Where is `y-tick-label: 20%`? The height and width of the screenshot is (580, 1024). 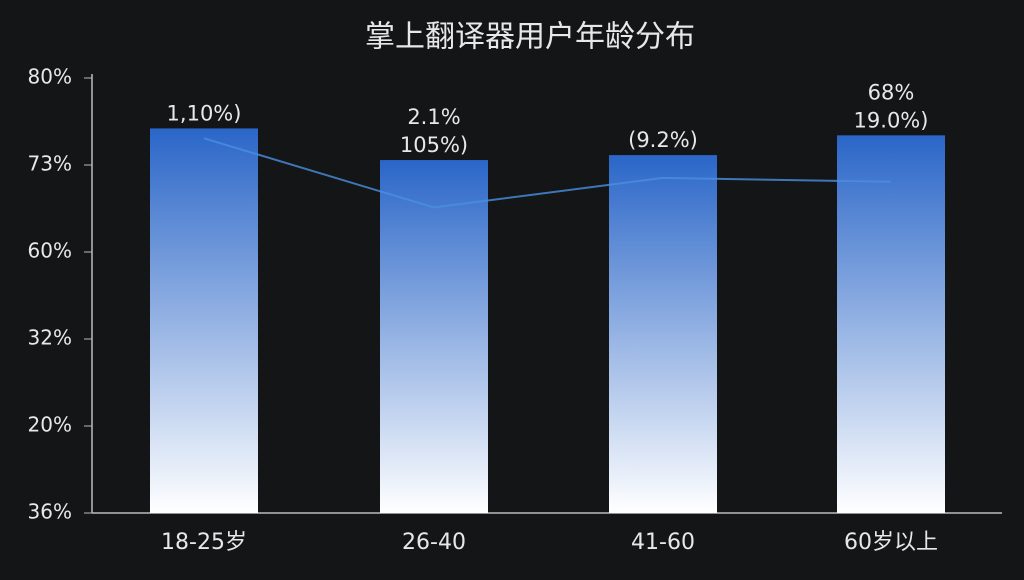 y-tick-label: 20% is located at coordinates (50, 425).